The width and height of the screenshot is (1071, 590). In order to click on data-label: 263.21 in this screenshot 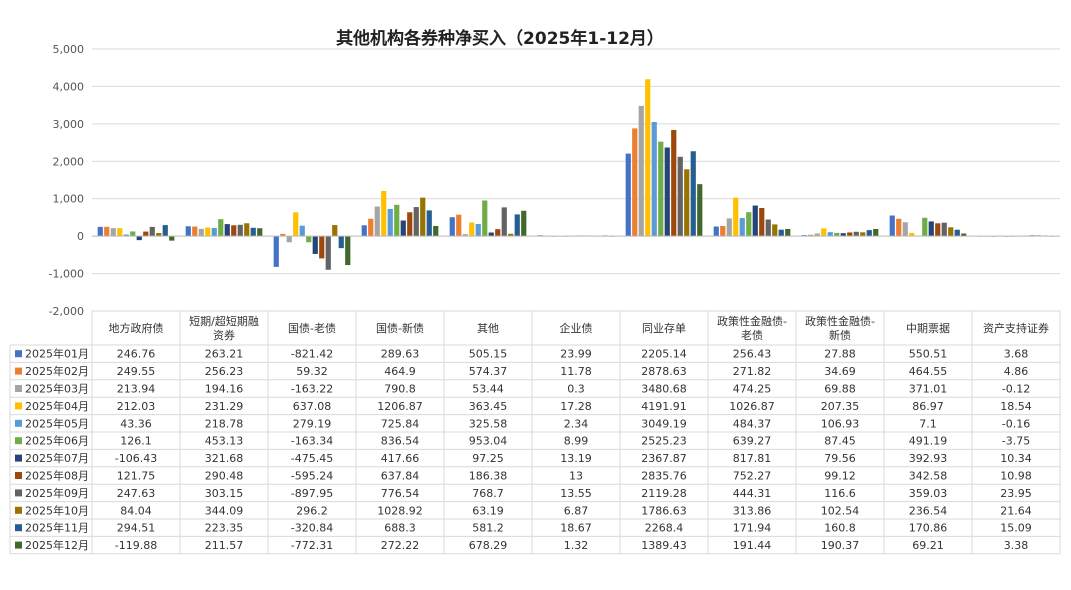, I will do `click(224, 354)`.